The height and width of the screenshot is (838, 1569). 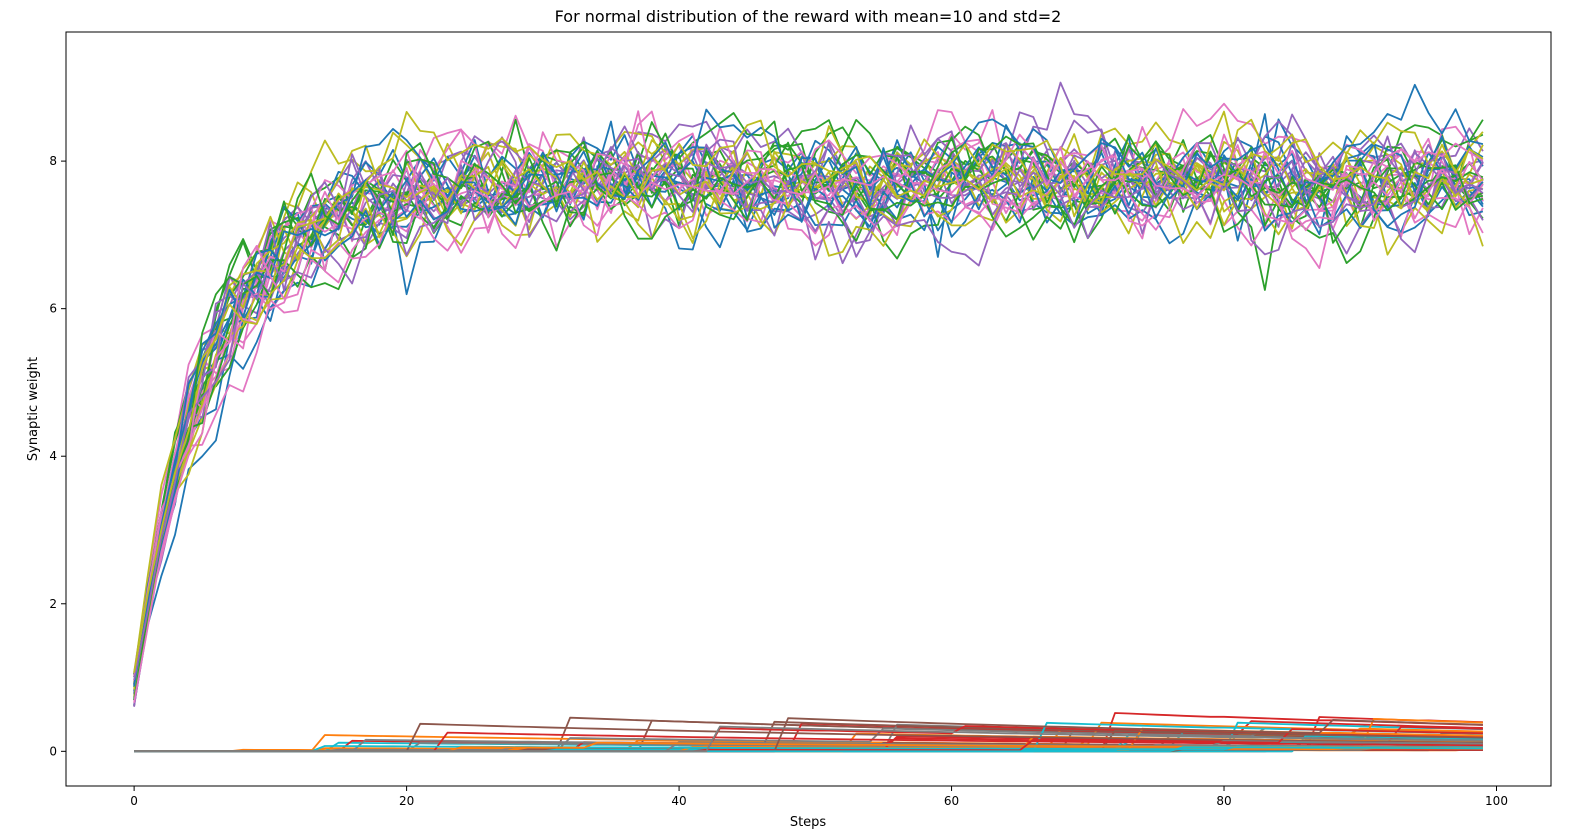 What do you see at coordinates (678, 801) in the screenshot?
I see `x-tick-label: 40` at bounding box center [678, 801].